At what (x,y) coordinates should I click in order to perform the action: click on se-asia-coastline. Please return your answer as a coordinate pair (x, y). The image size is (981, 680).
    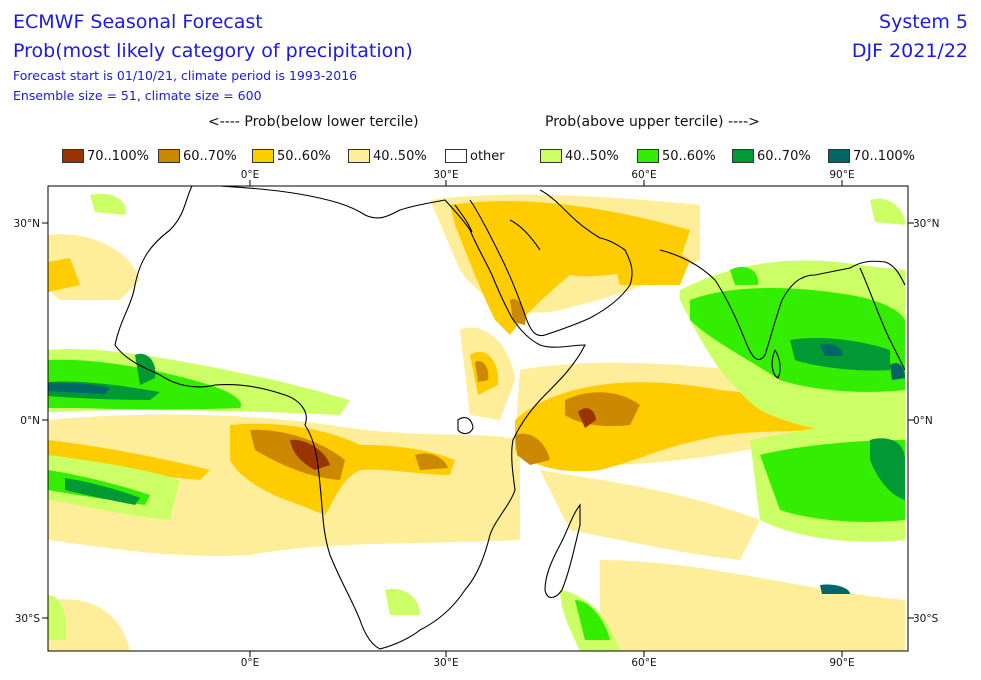
    Looking at the image, I should click on (838, 323).